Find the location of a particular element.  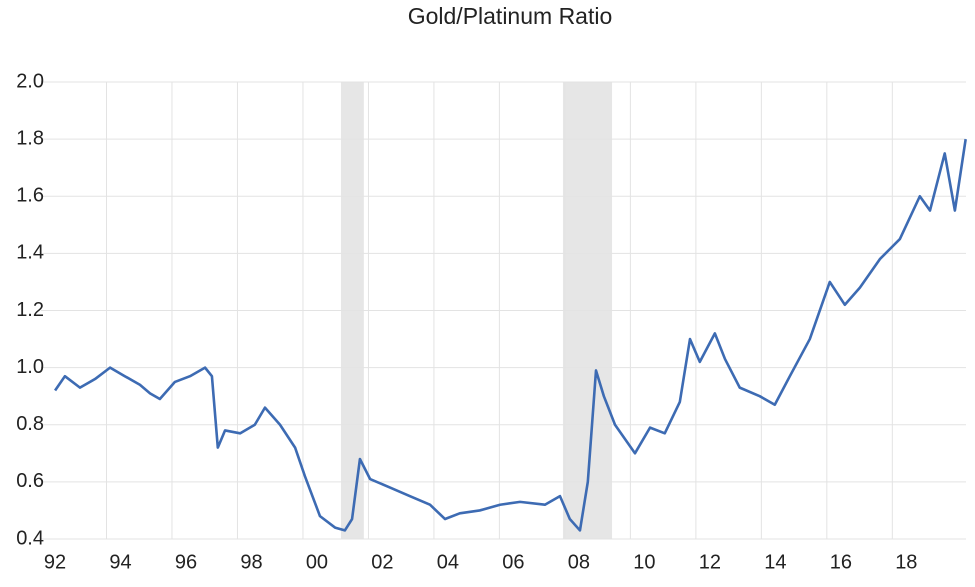

x-tick-label: 12 is located at coordinates (710, 562).